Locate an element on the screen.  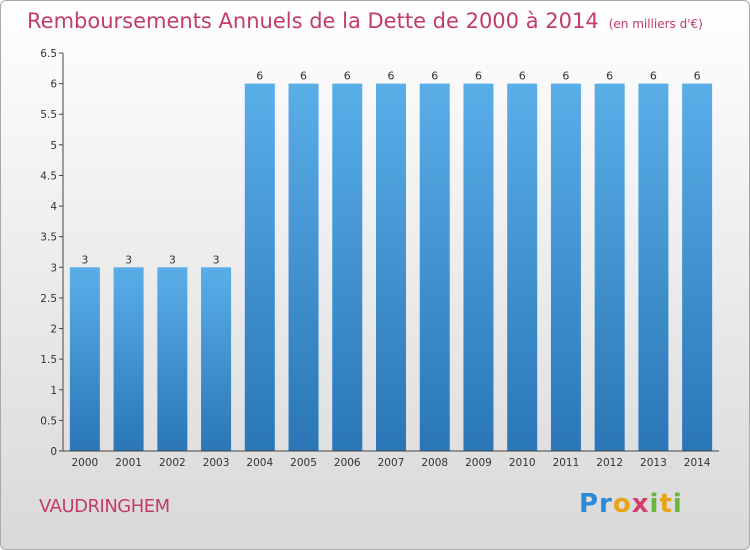
bar-2003 is located at coordinates (216, 359).